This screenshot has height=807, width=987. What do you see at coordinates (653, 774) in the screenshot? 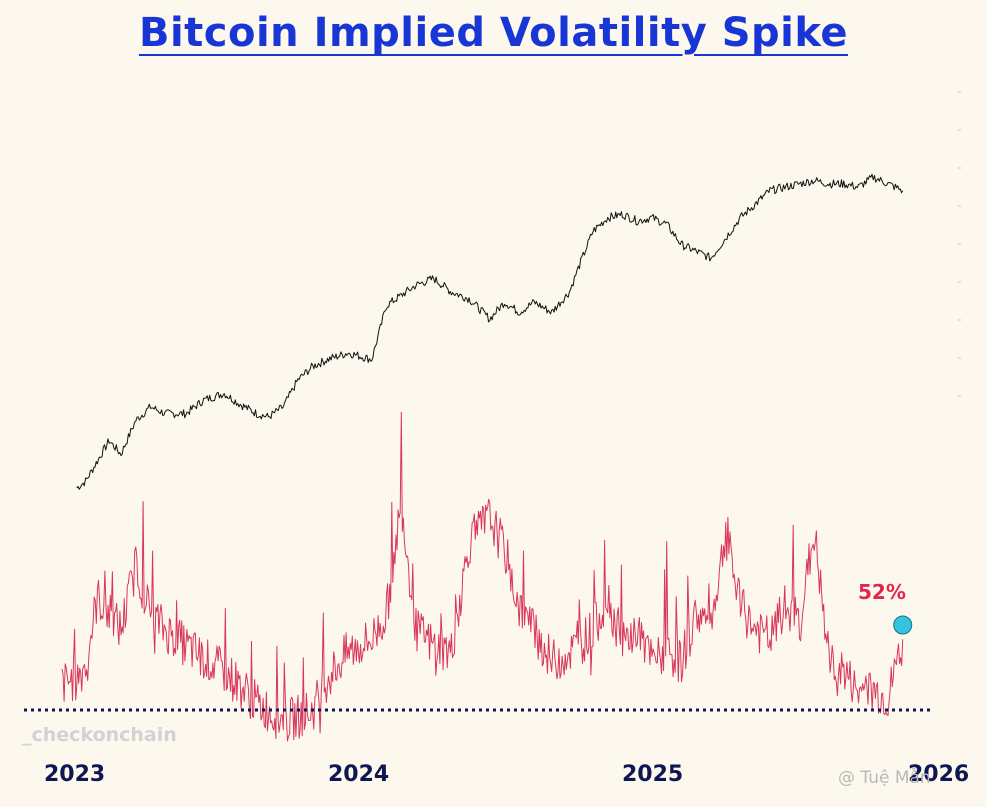
I see `x-tick-2025: 2025` at bounding box center [653, 774].